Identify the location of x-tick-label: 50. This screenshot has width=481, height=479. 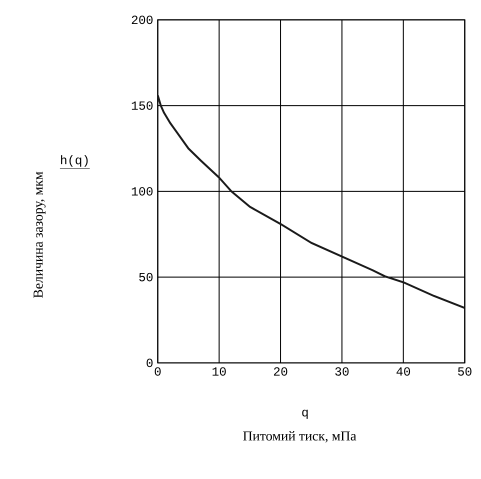
(465, 371).